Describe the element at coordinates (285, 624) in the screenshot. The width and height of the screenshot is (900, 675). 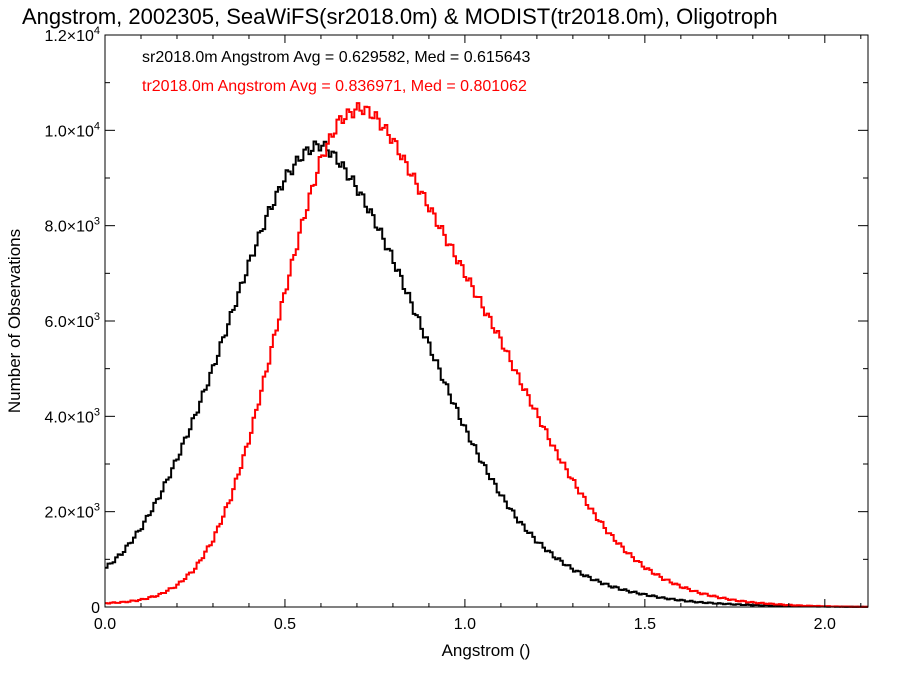
I see `x-tick-label: 0.5` at that location.